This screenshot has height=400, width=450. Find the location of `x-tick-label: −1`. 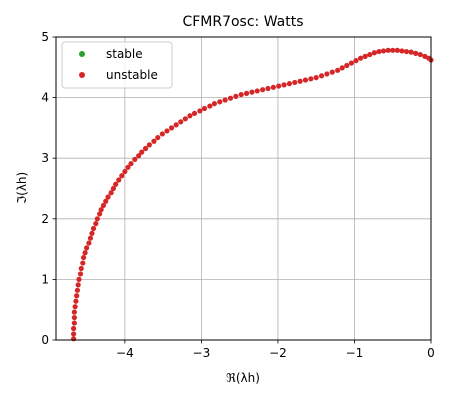

x-tick-label: −1 is located at coordinates (355, 353).